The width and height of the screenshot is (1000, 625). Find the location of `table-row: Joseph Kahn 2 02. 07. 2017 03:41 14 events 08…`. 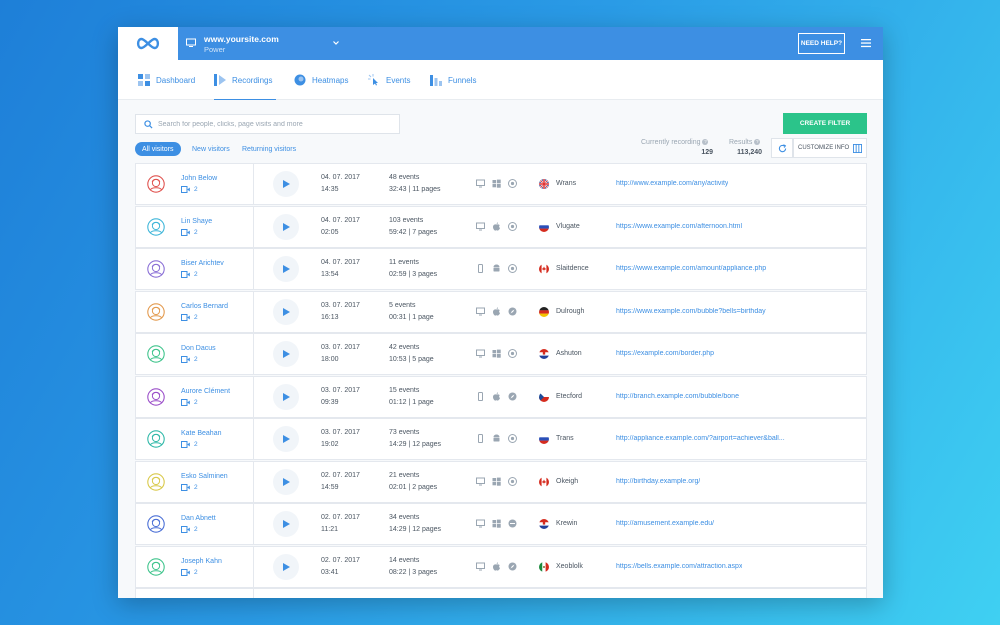

table-row: Joseph Kahn 2 02. 07. 2017 03:41 14 events 08… is located at coordinates (501, 566).